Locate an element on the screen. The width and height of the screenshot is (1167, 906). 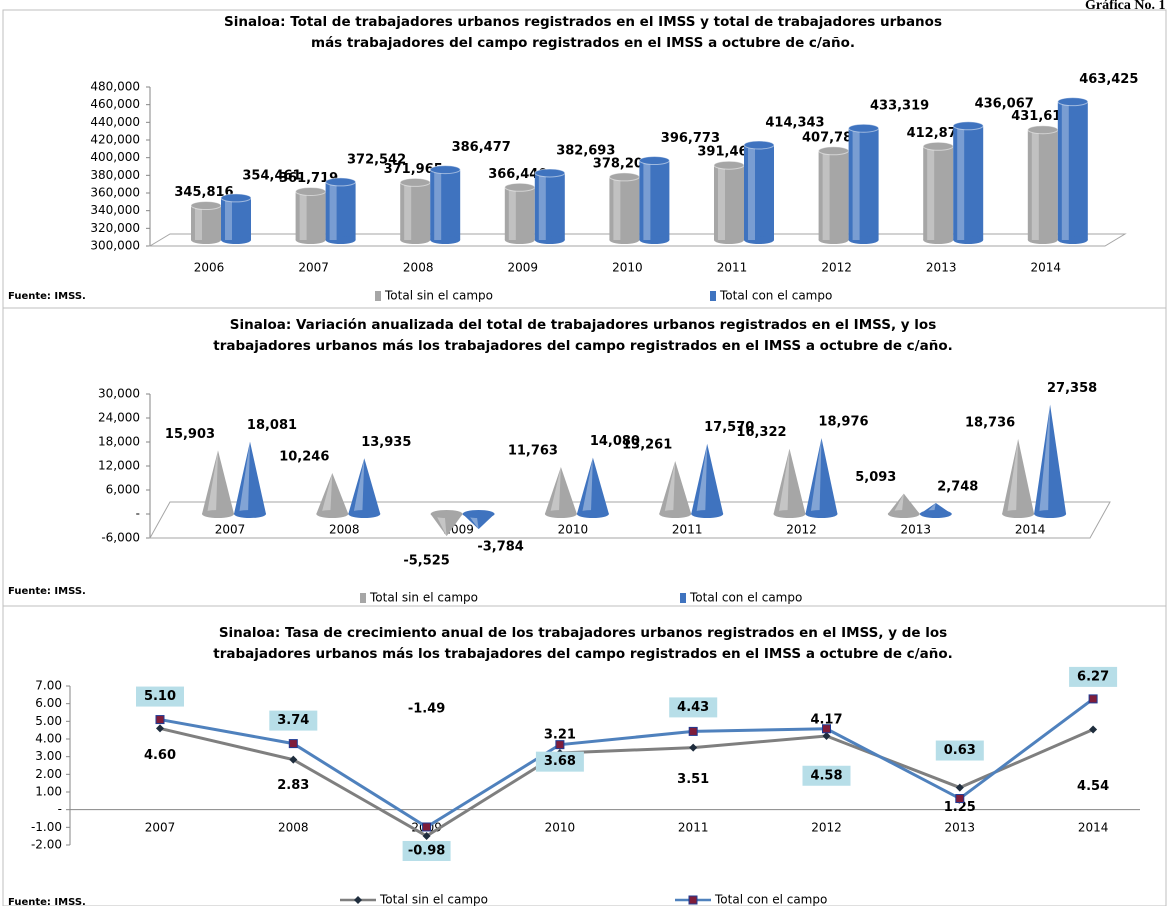
value-label: 5,093 is located at coordinates (875, 477).